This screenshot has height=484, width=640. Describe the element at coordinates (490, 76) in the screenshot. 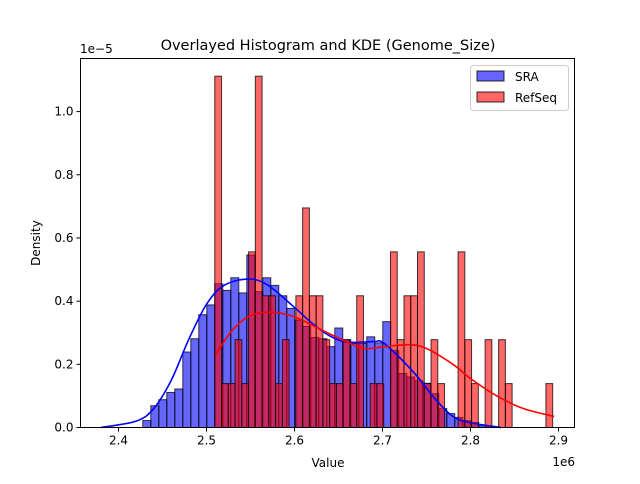

I see `legend-swatch-sra` at that location.